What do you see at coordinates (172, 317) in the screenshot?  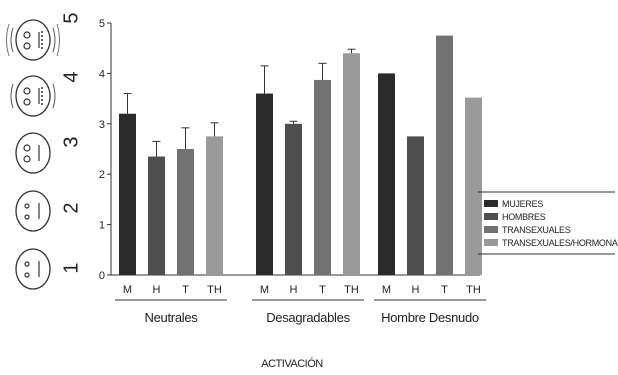 I see `group-label: Neutrales` at bounding box center [172, 317].